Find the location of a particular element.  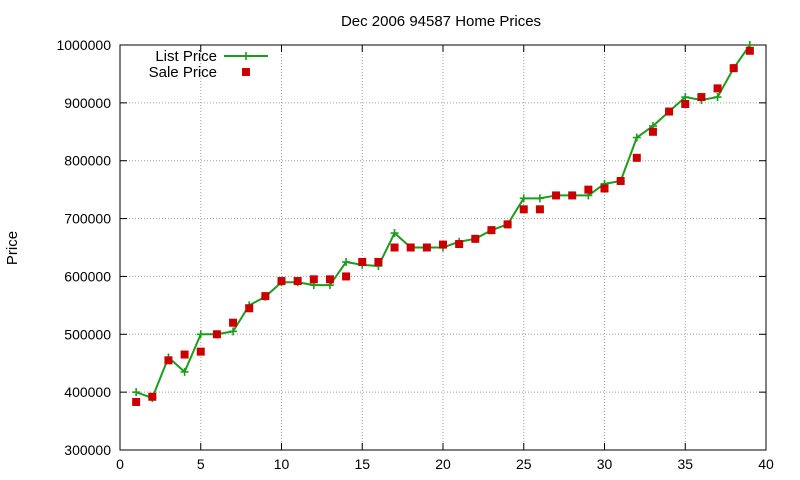

chart-title: Dec 2006 94587 Home Prices is located at coordinates (441, 21).